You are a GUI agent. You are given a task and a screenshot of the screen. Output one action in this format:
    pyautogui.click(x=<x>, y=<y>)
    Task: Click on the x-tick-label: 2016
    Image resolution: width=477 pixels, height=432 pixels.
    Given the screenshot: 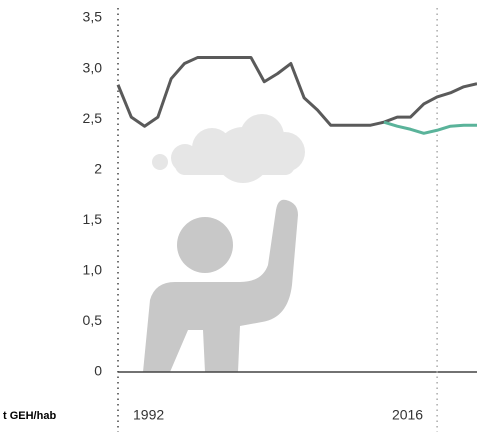 What is the action you would take?
    pyautogui.click(x=407, y=415)
    